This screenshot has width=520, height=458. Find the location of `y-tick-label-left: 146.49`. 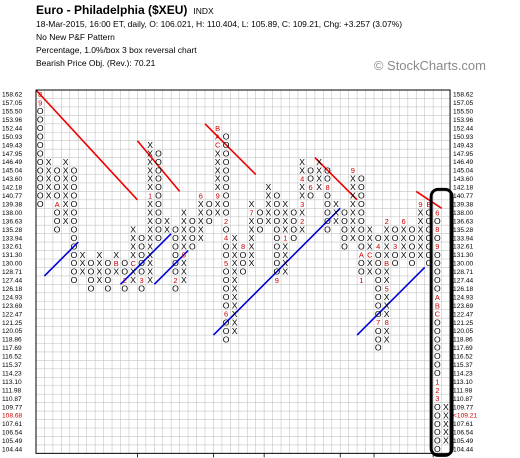

y-tick-label-left: 146.49 is located at coordinates (12, 162).